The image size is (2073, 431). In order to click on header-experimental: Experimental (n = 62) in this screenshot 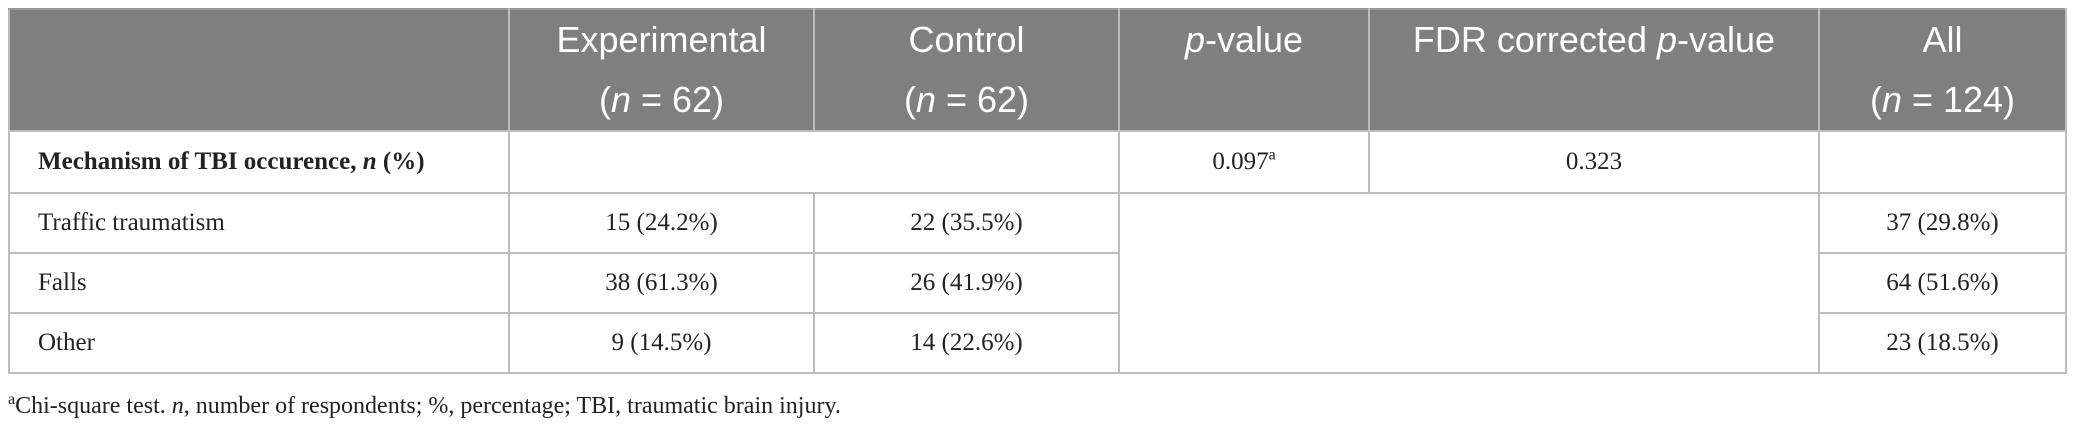, I will do `click(661, 69)`.